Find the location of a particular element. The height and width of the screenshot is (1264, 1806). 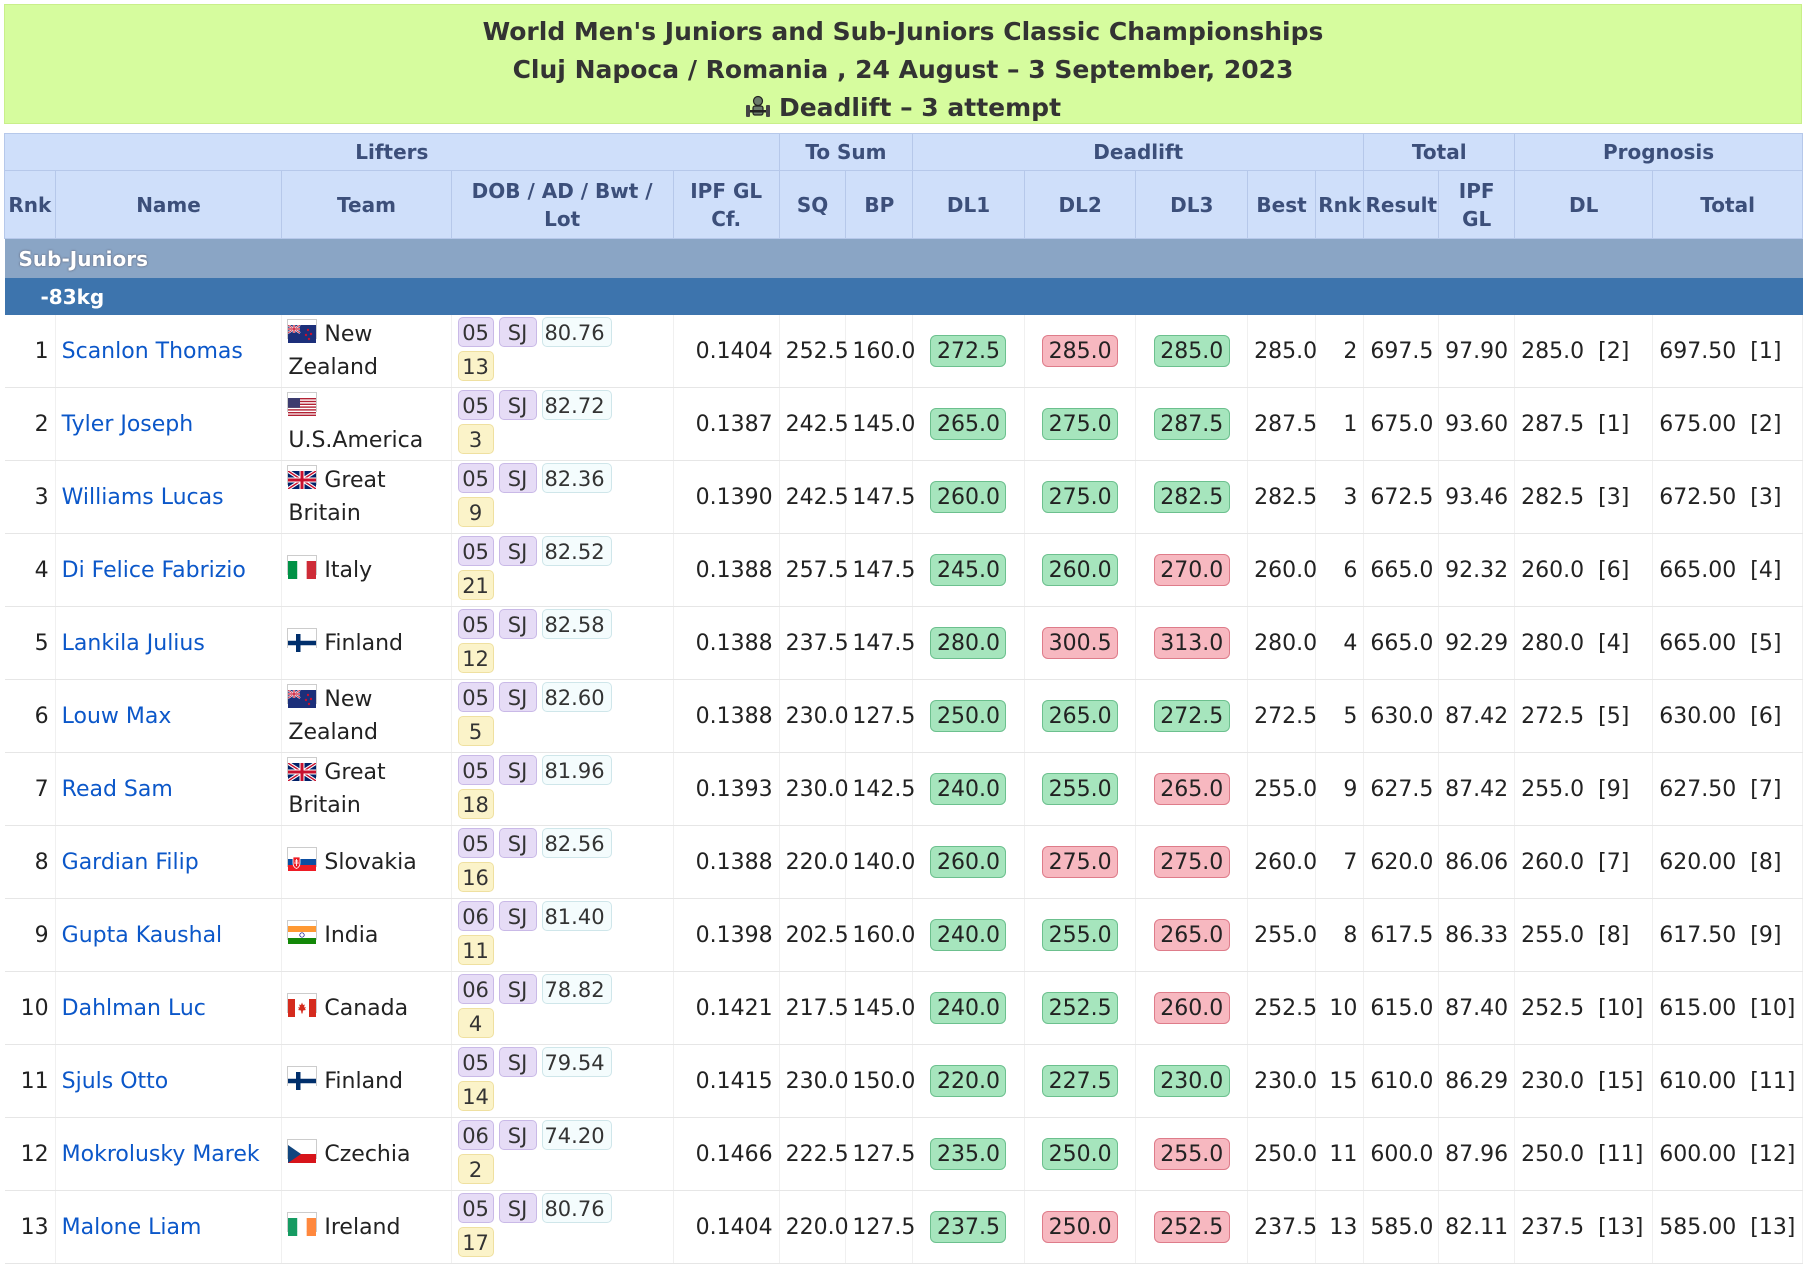

dob-ad-bwt-lot-cell: 06 SJ 78.82 4 is located at coordinates (562, 1008).